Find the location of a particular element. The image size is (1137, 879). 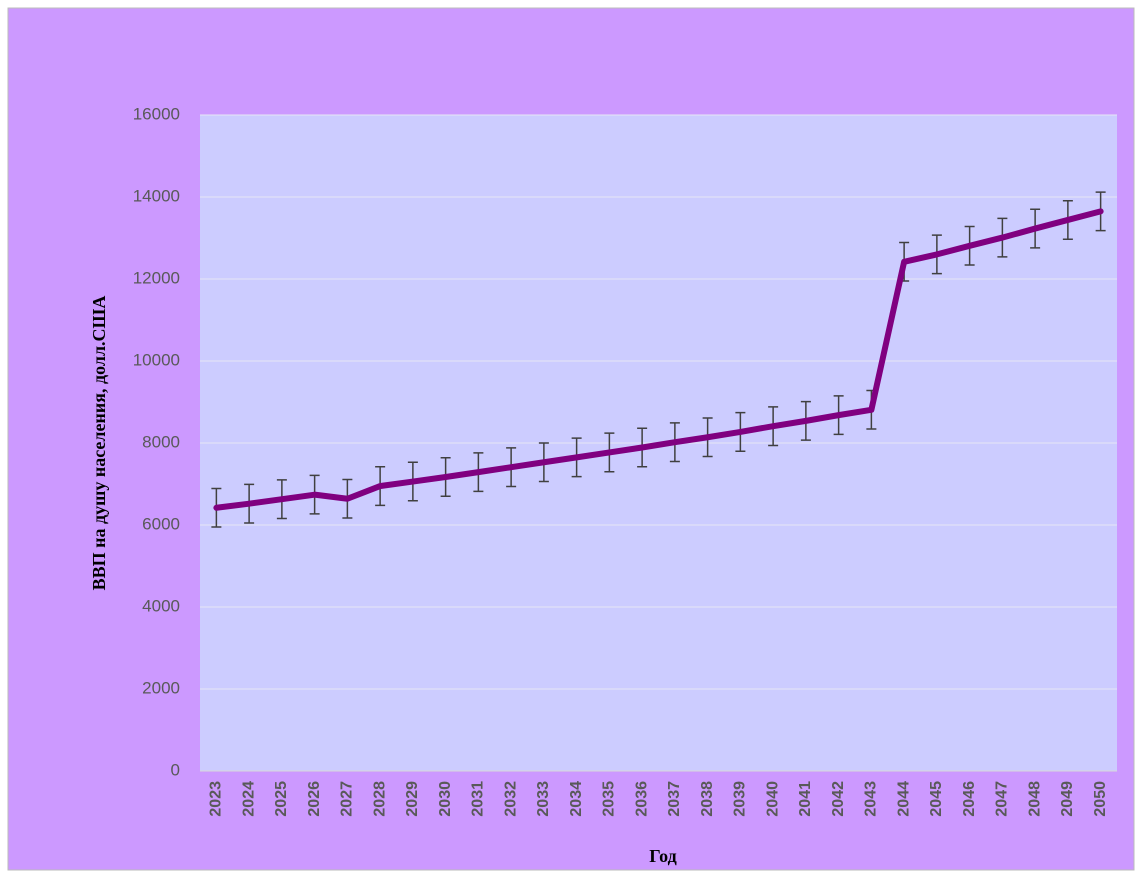

x-tick-label: 2032 is located at coordinates (510, 799).